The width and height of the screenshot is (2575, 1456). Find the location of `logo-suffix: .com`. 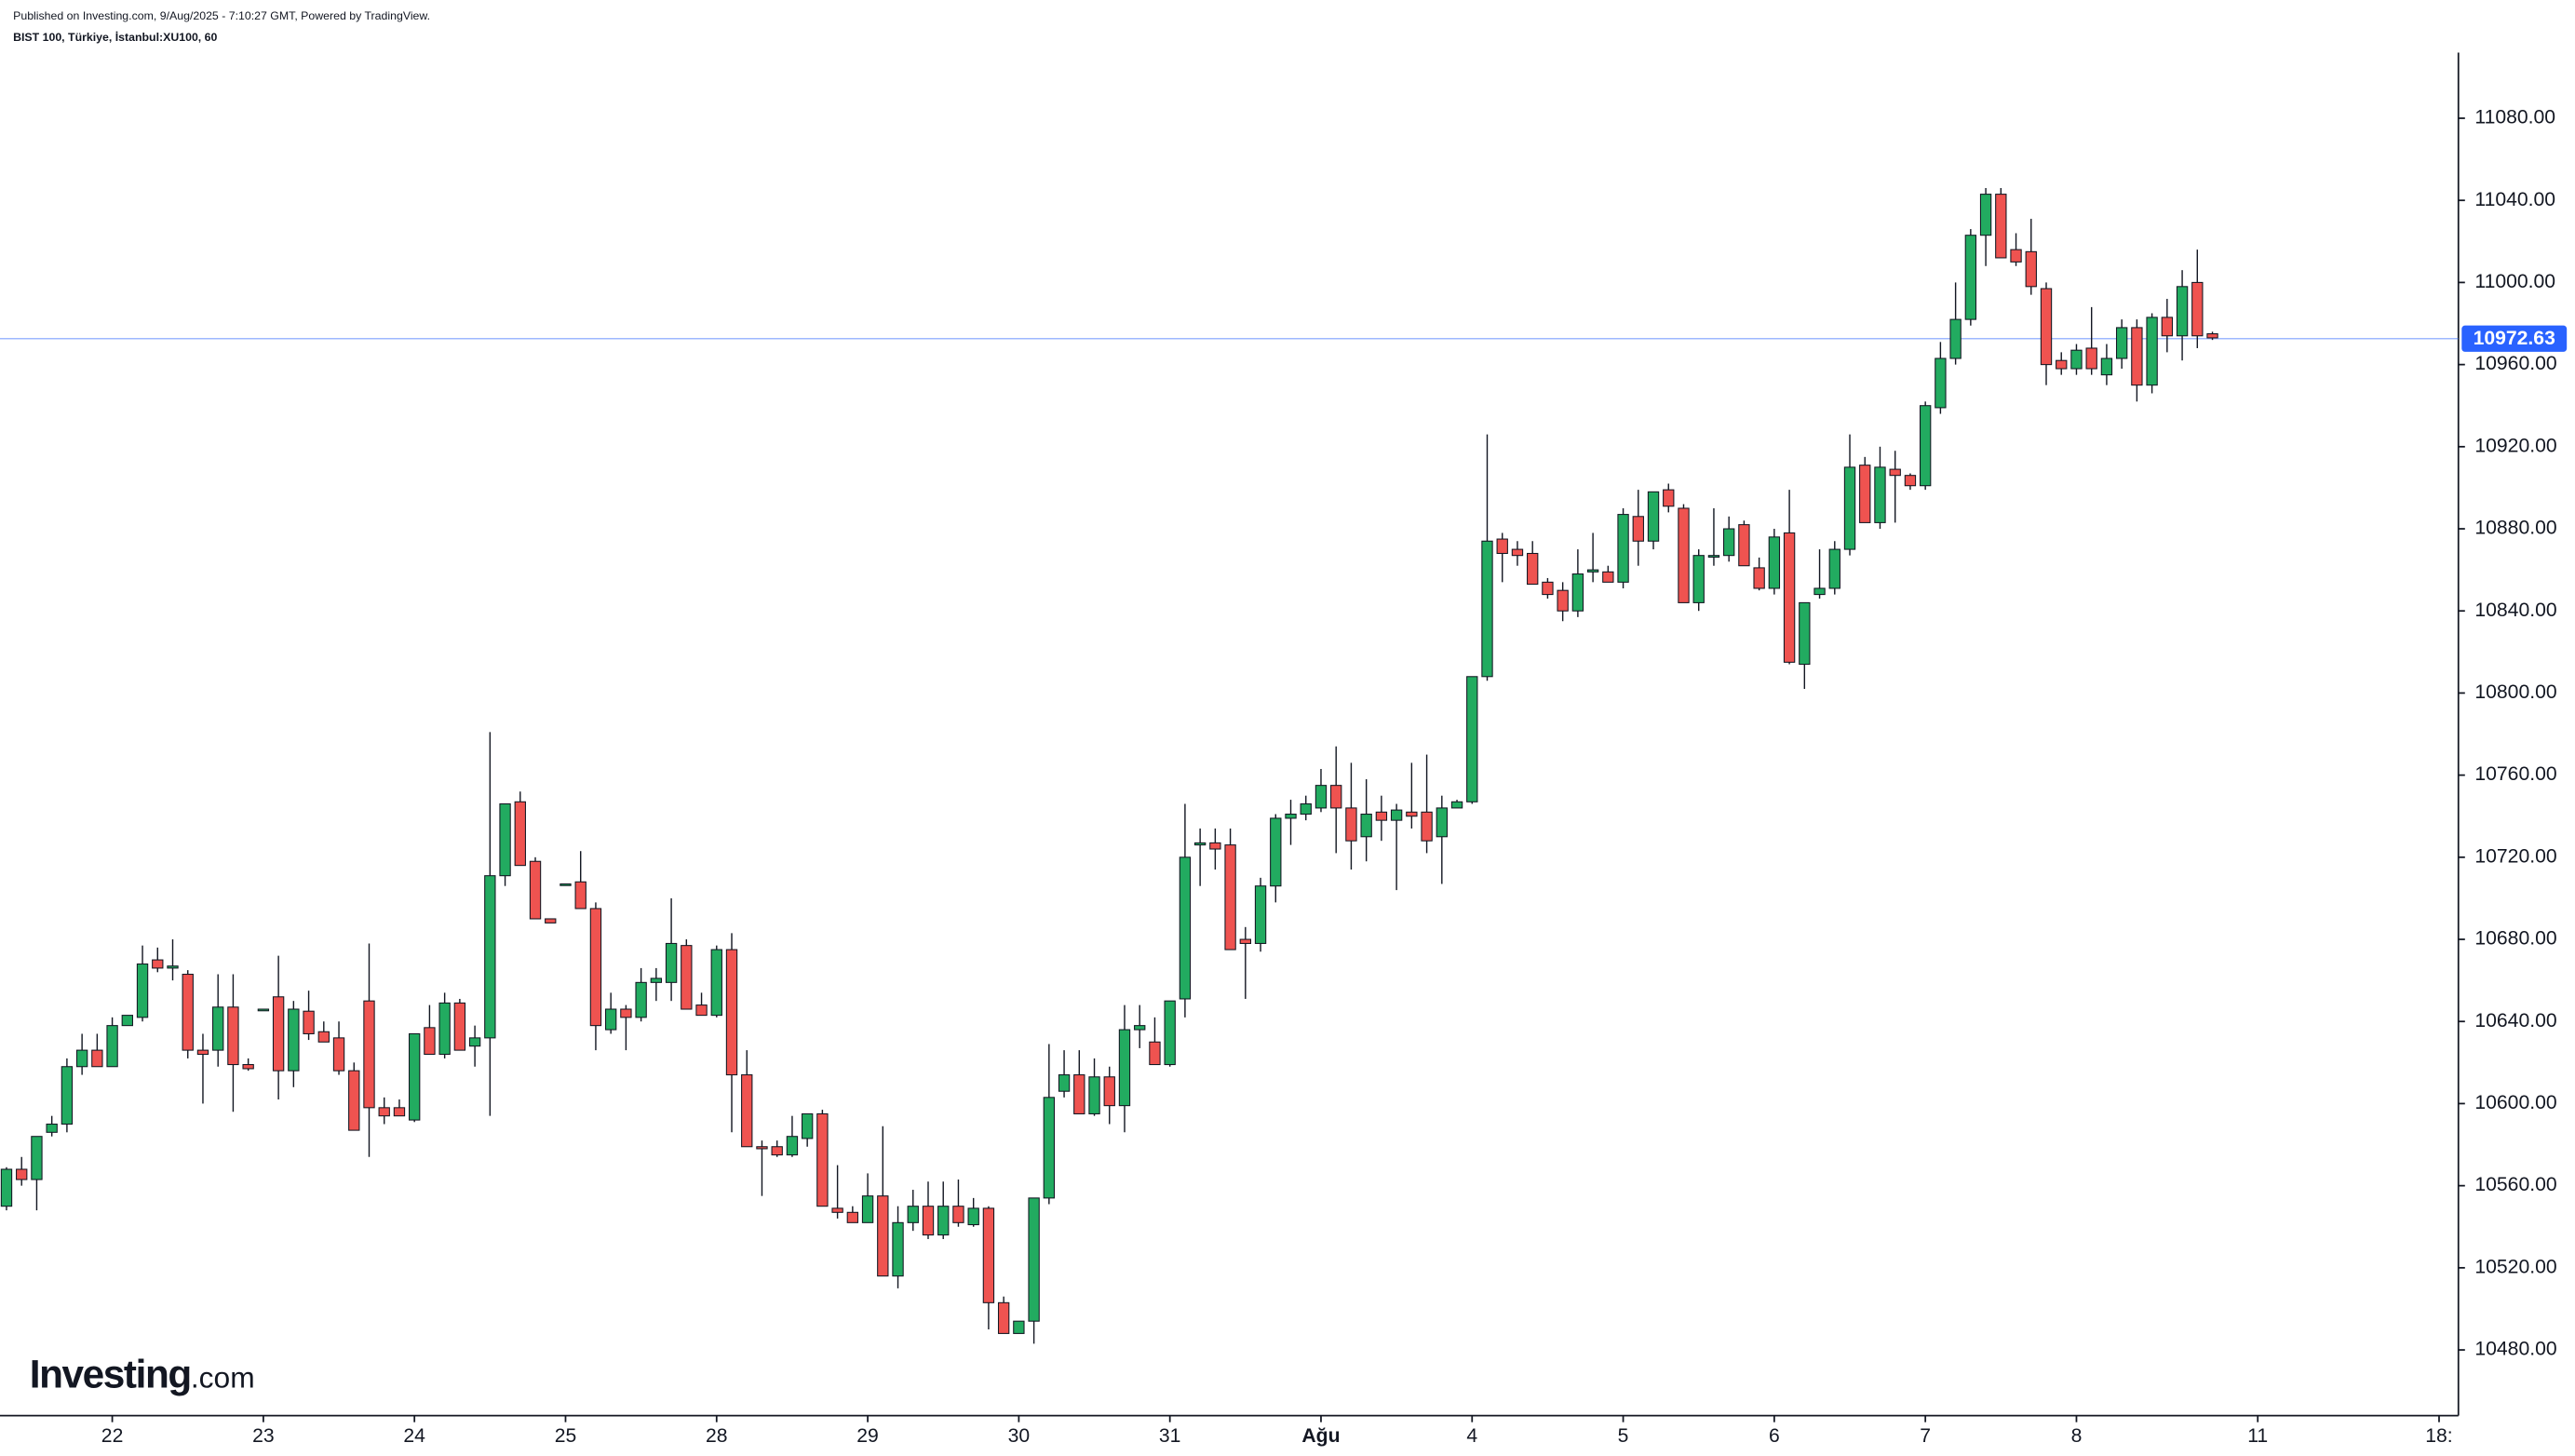

logo-suffix: .com is located at coordinates (223, 1378).